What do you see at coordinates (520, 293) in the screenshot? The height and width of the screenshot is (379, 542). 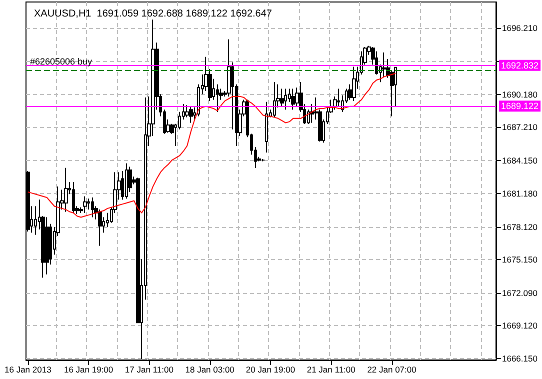 I see `y-tick-label: 1672.090` at bounding box center [520, 293].